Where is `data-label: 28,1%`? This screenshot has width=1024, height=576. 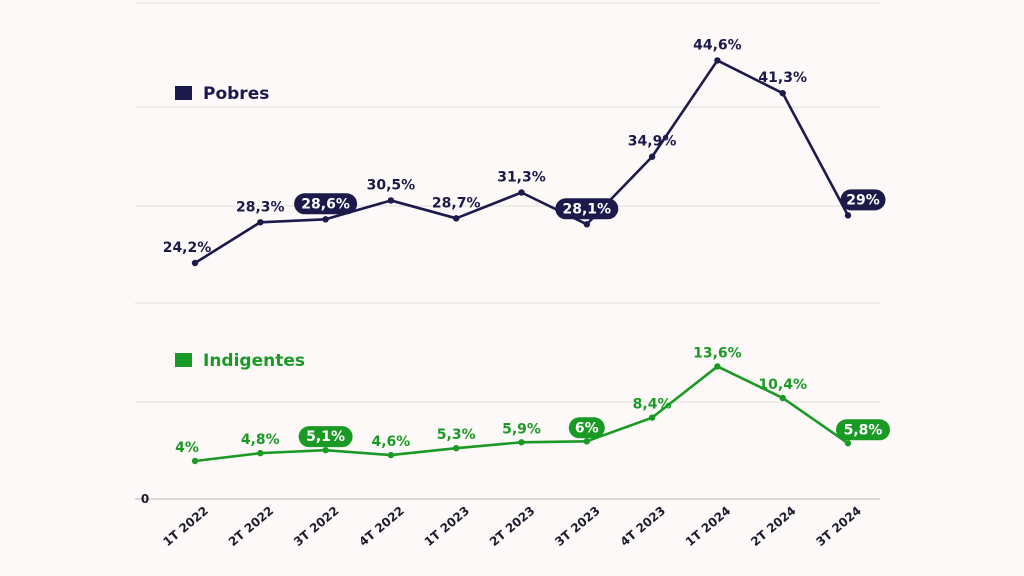 data-label: 28,1% is located at coordinates (587, 209).